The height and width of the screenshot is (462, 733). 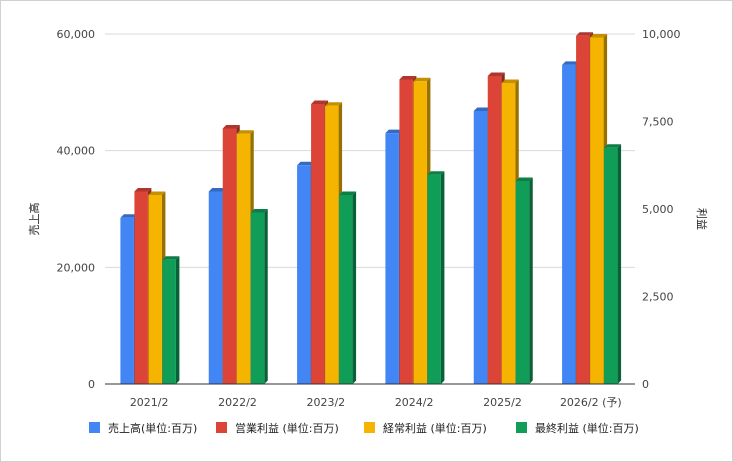 I want to click on x-tick-label: 2025/2, so click(x=502, y=402).